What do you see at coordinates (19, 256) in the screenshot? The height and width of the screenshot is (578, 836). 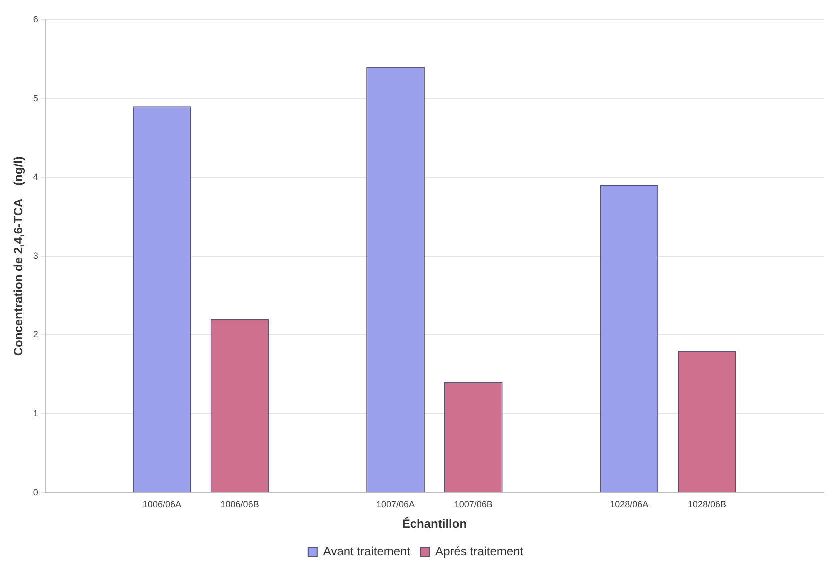 I see `y-axis-title: Concentration de 2,4,6-TCA (ng/l)` at bounding box center [19, 256].